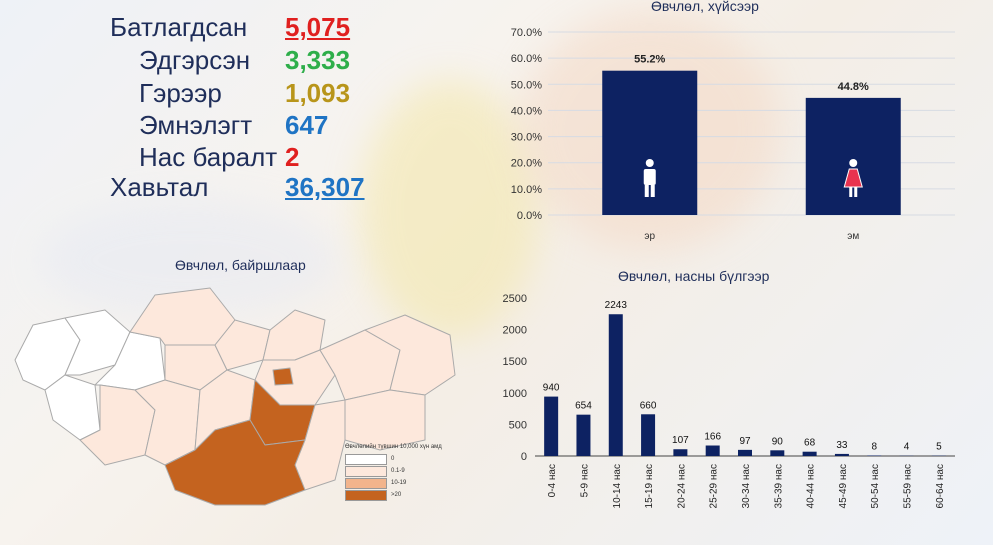  Describe the element at coordinates (318, 93) in the screenshot. I see `home-value: 1,093` at that location.